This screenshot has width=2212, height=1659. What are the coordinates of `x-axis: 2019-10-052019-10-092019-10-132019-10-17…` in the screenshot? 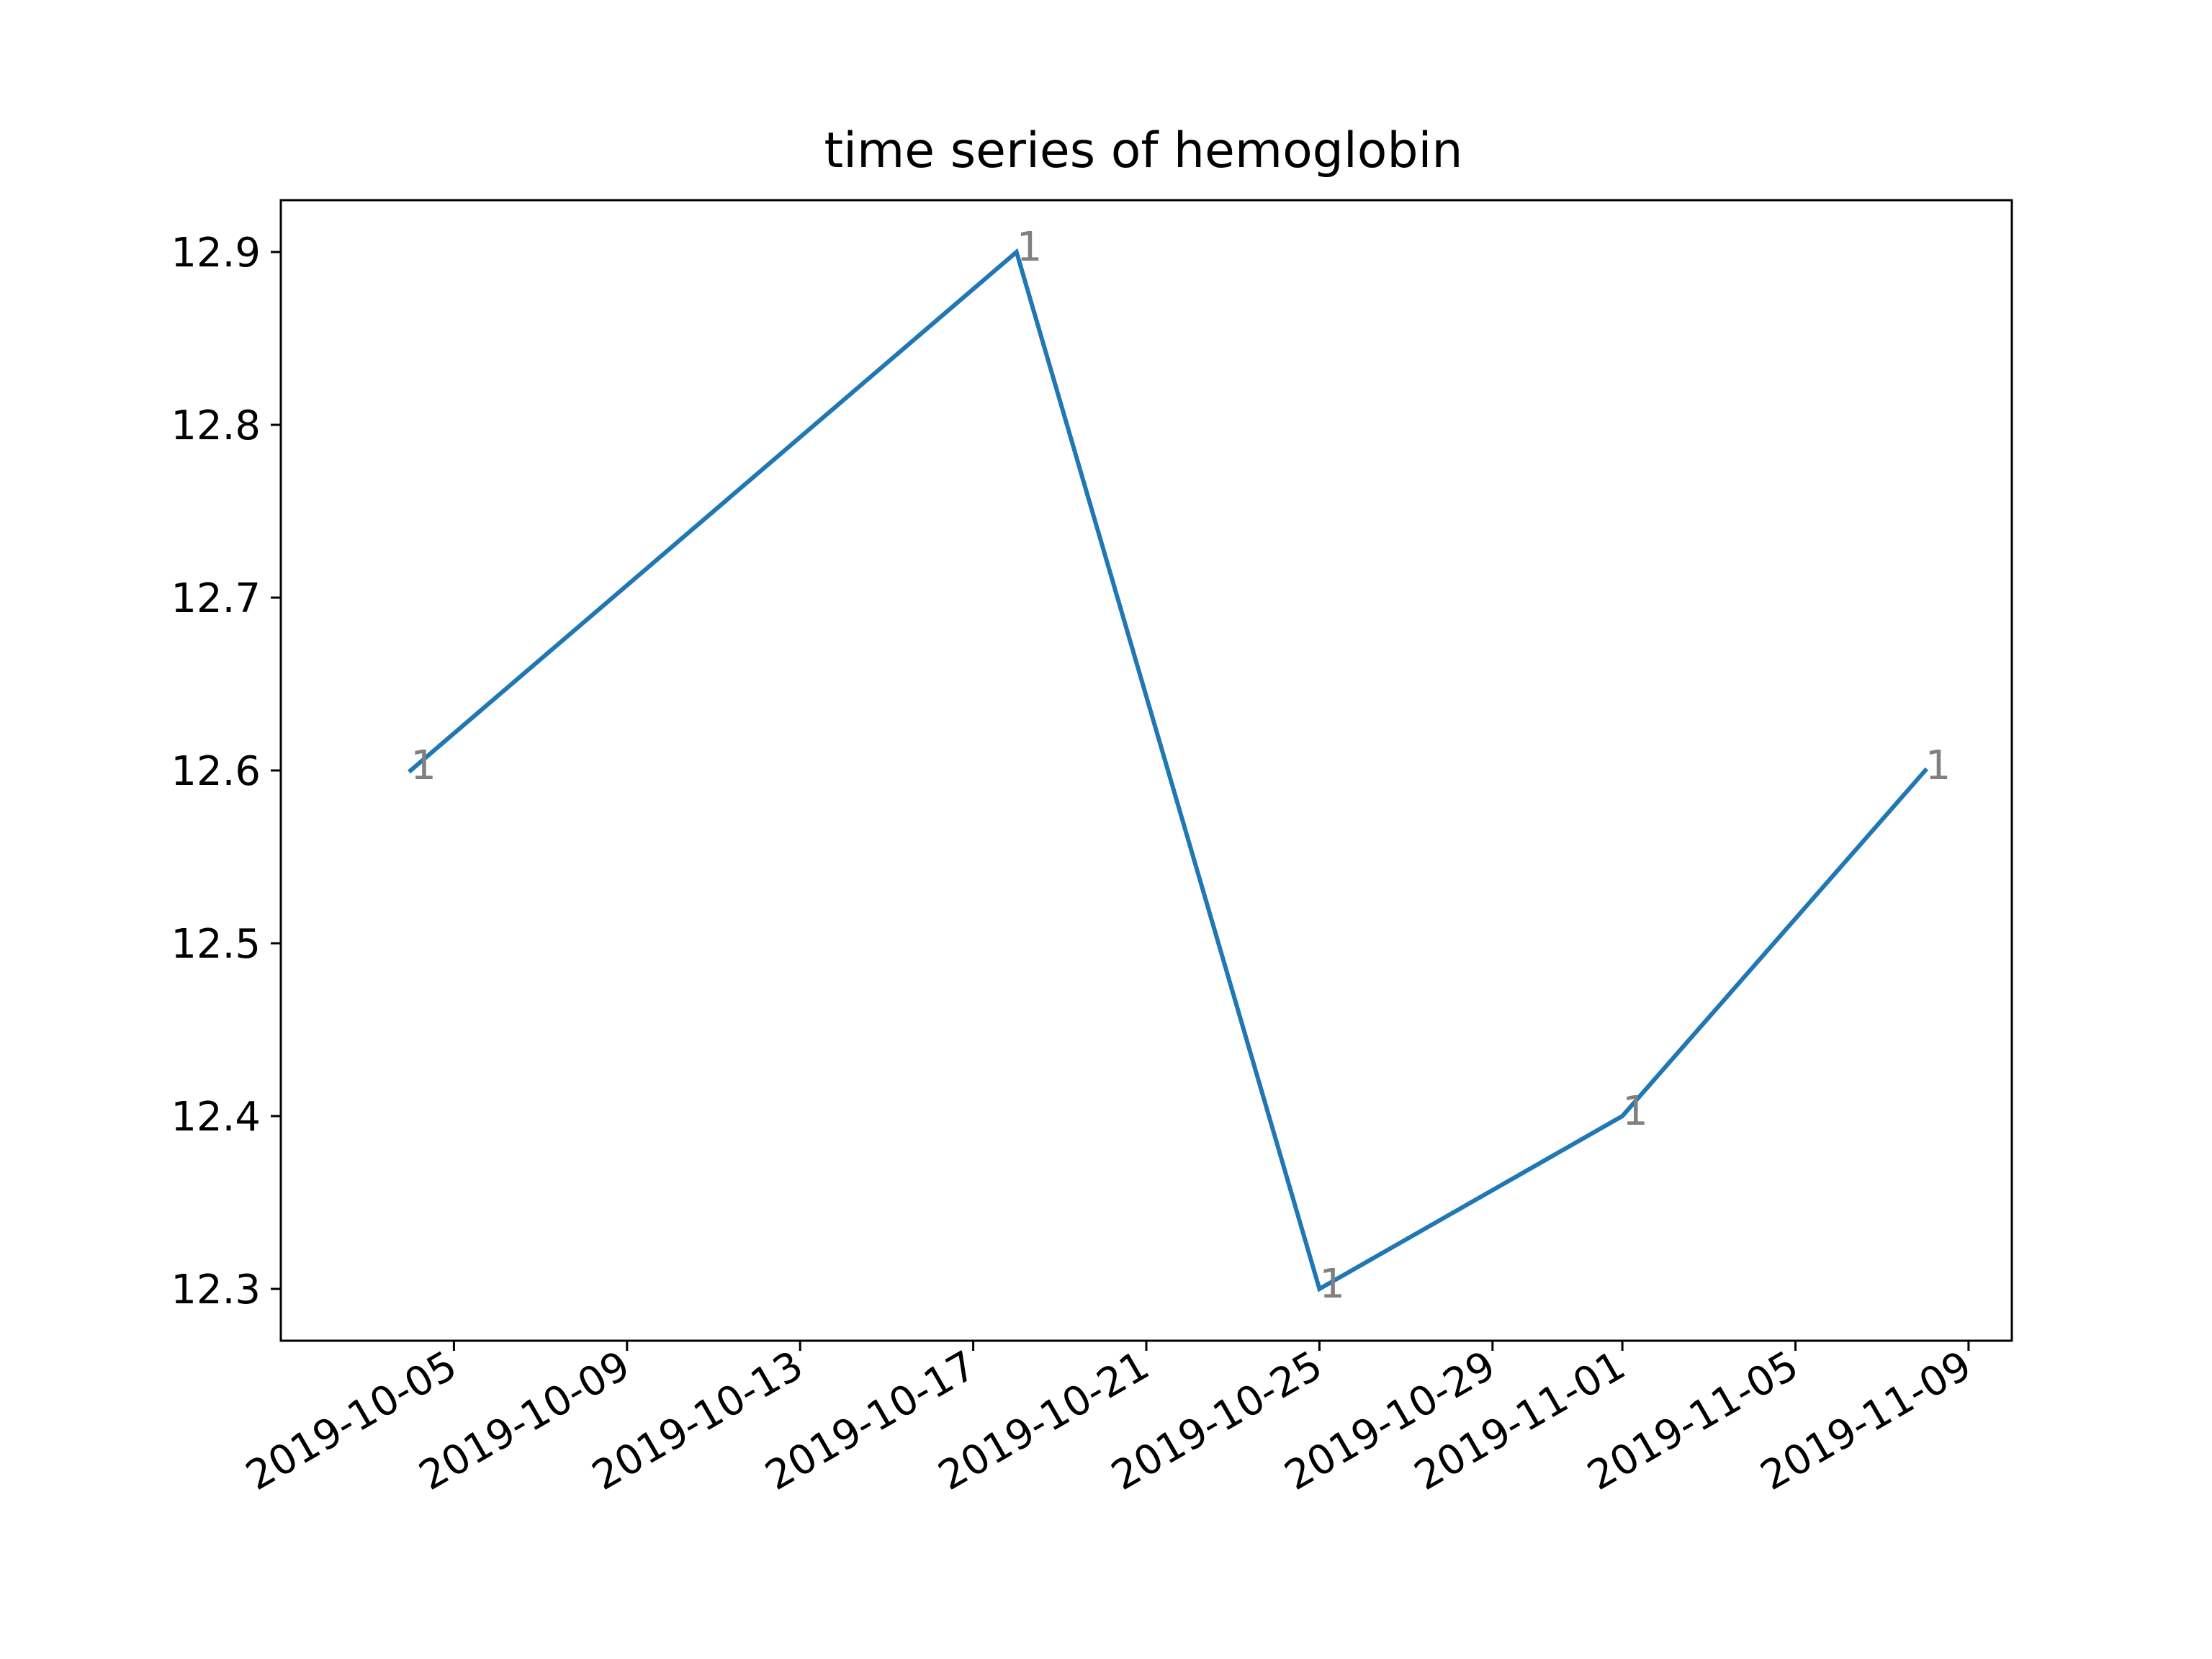 It's located at (1108, 1420).